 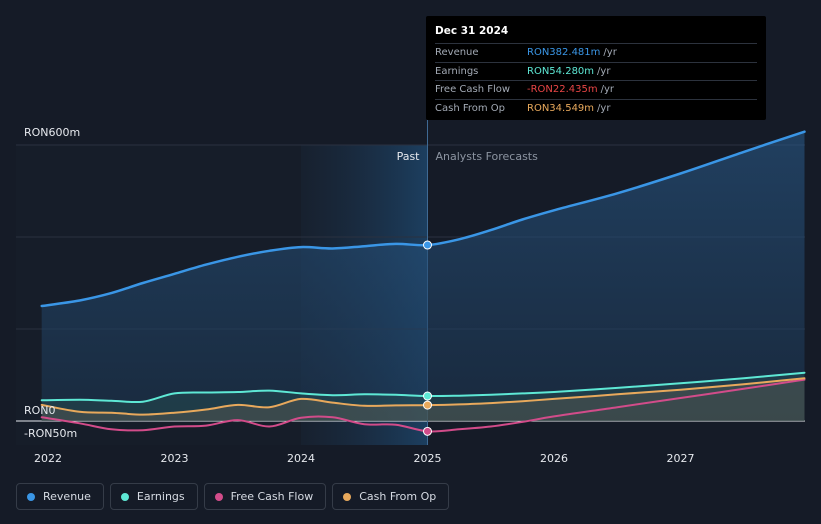 What do you see at coordinates (50, 433) in the screenshot?
I see `y-axis-label: -RON50m` at bounding box center [50, 433].